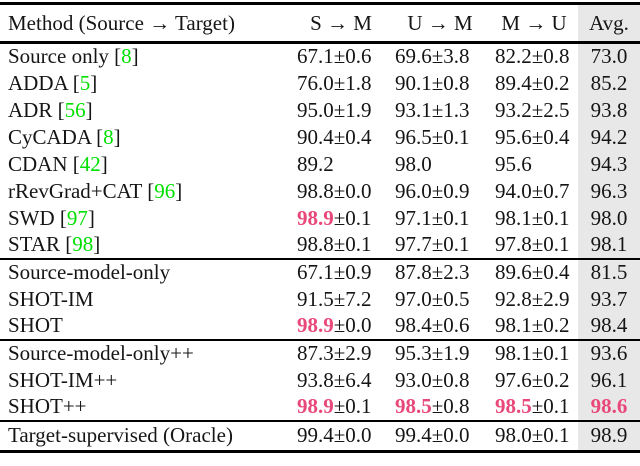 The height and width of the screenshot is (466, 640). I want to click on method-label: STAR, so click(34, 244).